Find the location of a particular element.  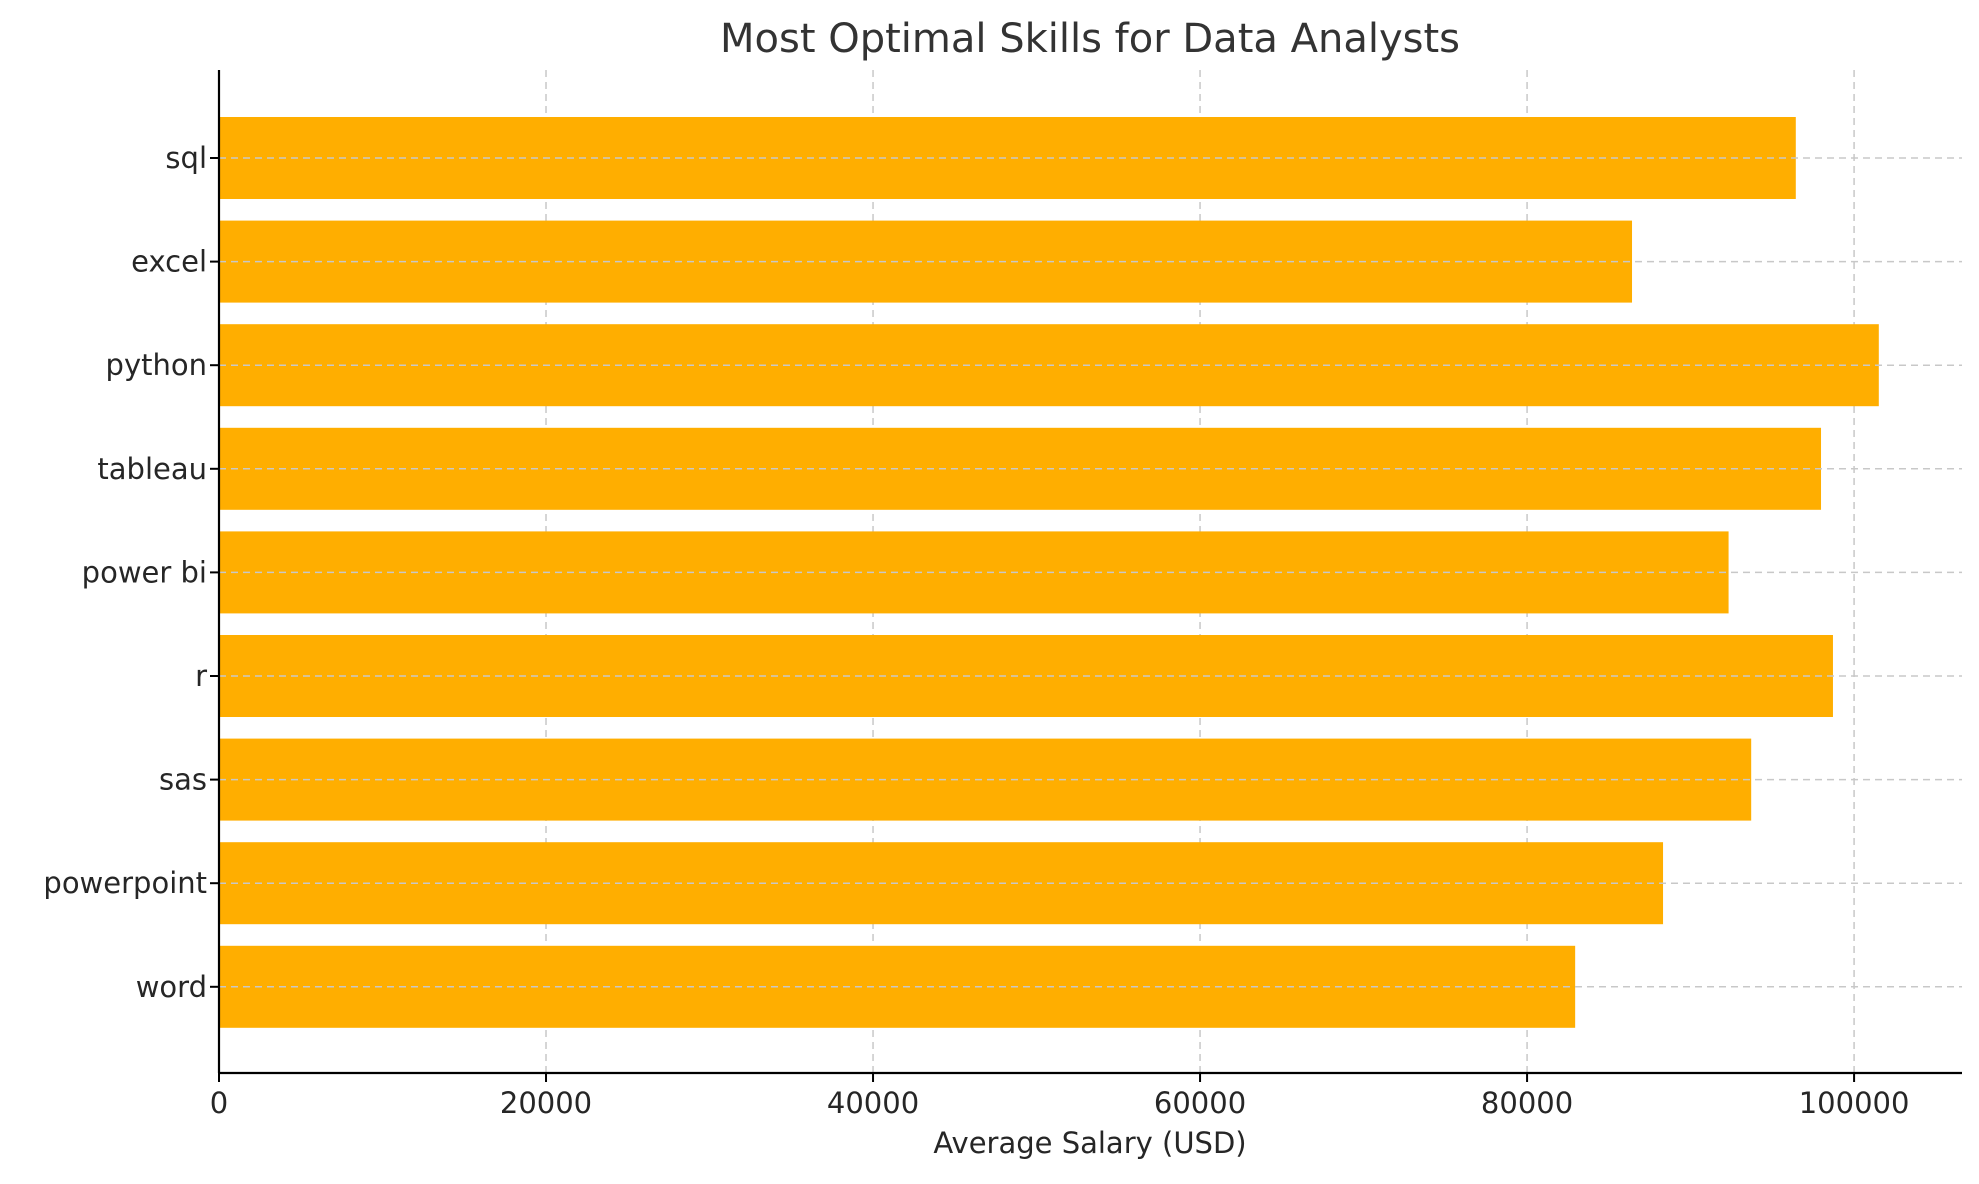

chart-title: Most Optimal Skills for Data Analysts is located at coordinates (1090, 39).